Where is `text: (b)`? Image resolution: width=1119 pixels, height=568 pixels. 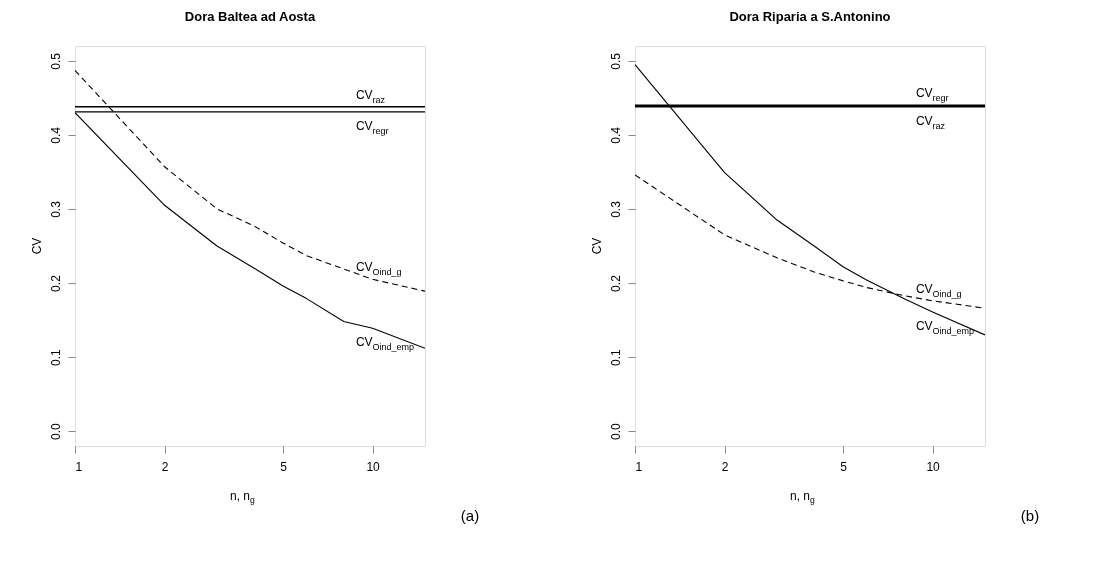 text: (b) is located at coordinates (1030, 515).